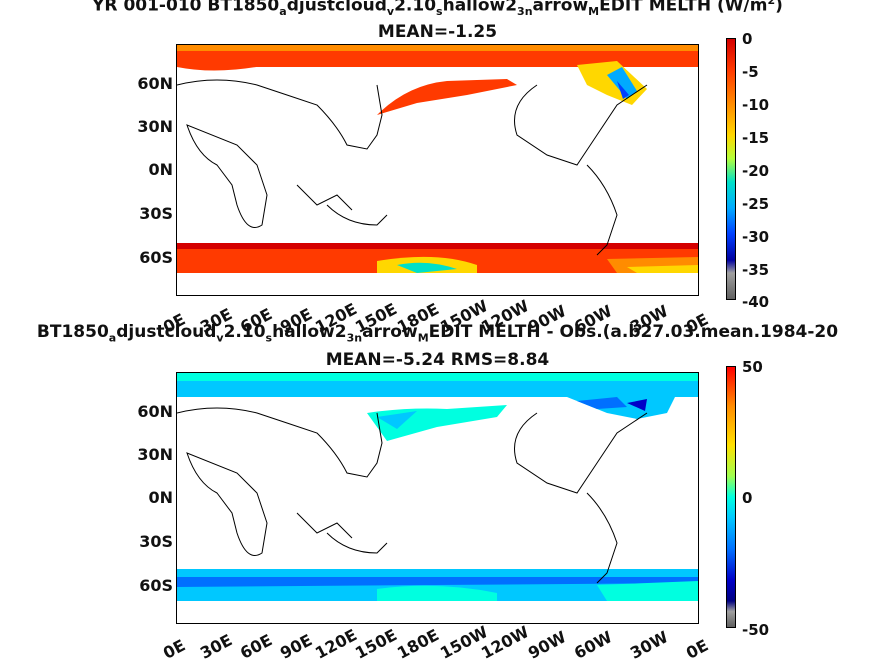 The width and height of the screenshot is (875, 663). Describe the element at coordinates (756, 105) in the screenshot. I see `top-cbar-label-m10: -10` at that location.